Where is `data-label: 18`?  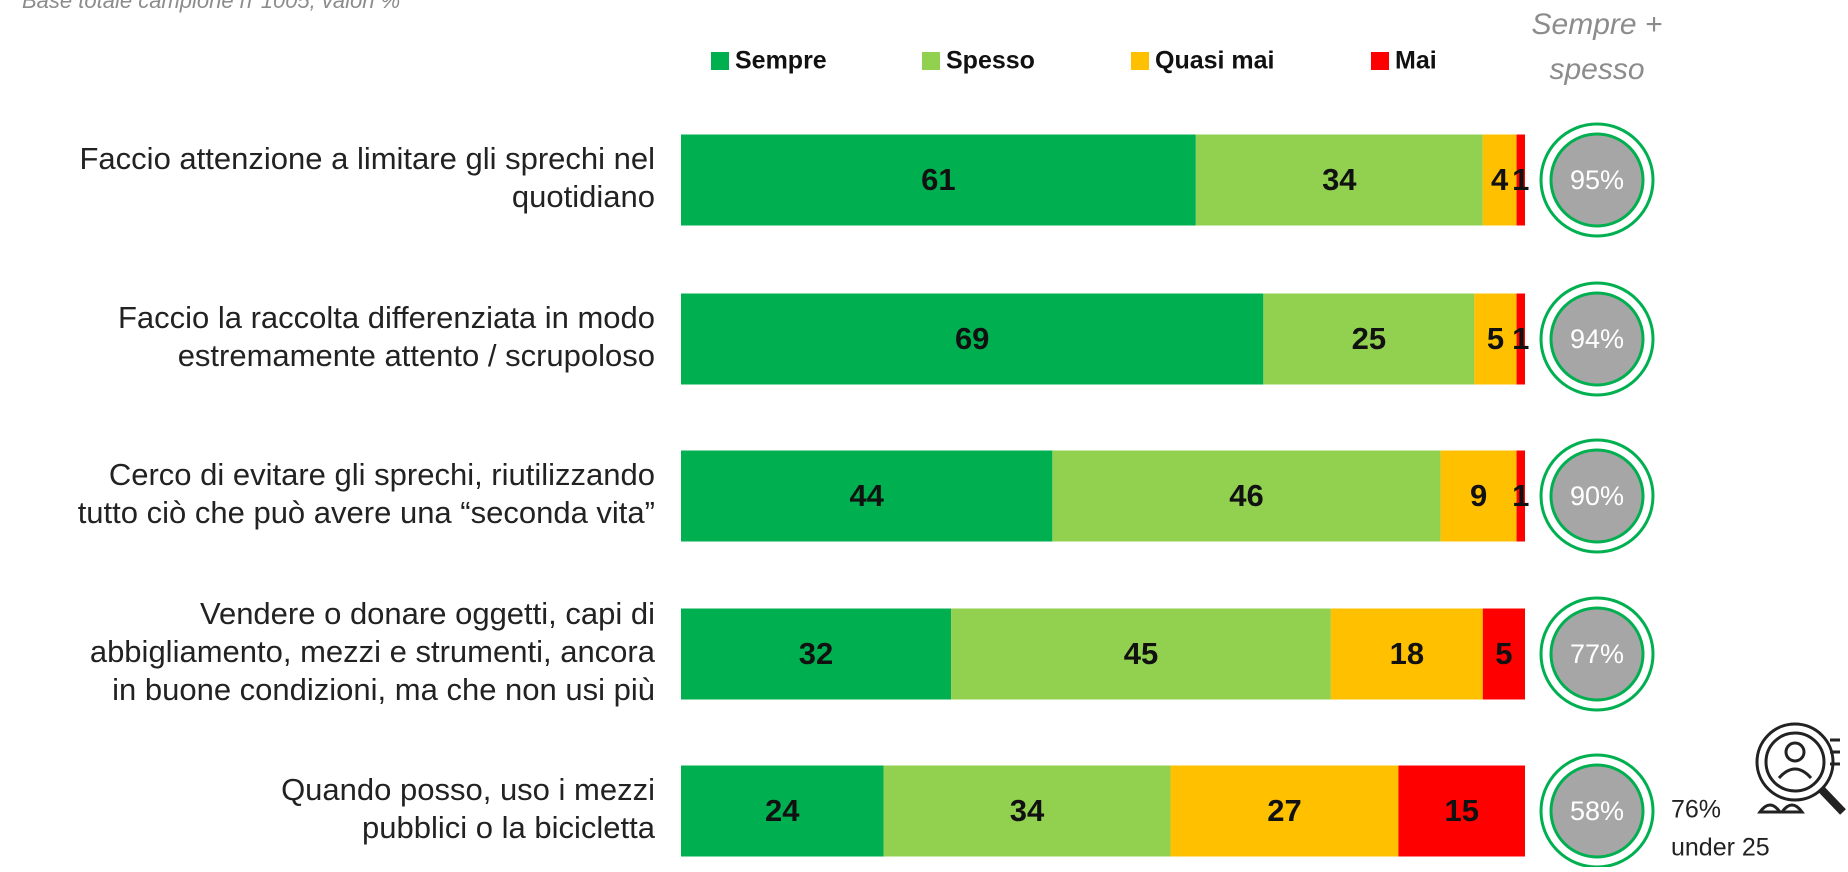
data-label: 18 is located at coordinates (1407, 653).